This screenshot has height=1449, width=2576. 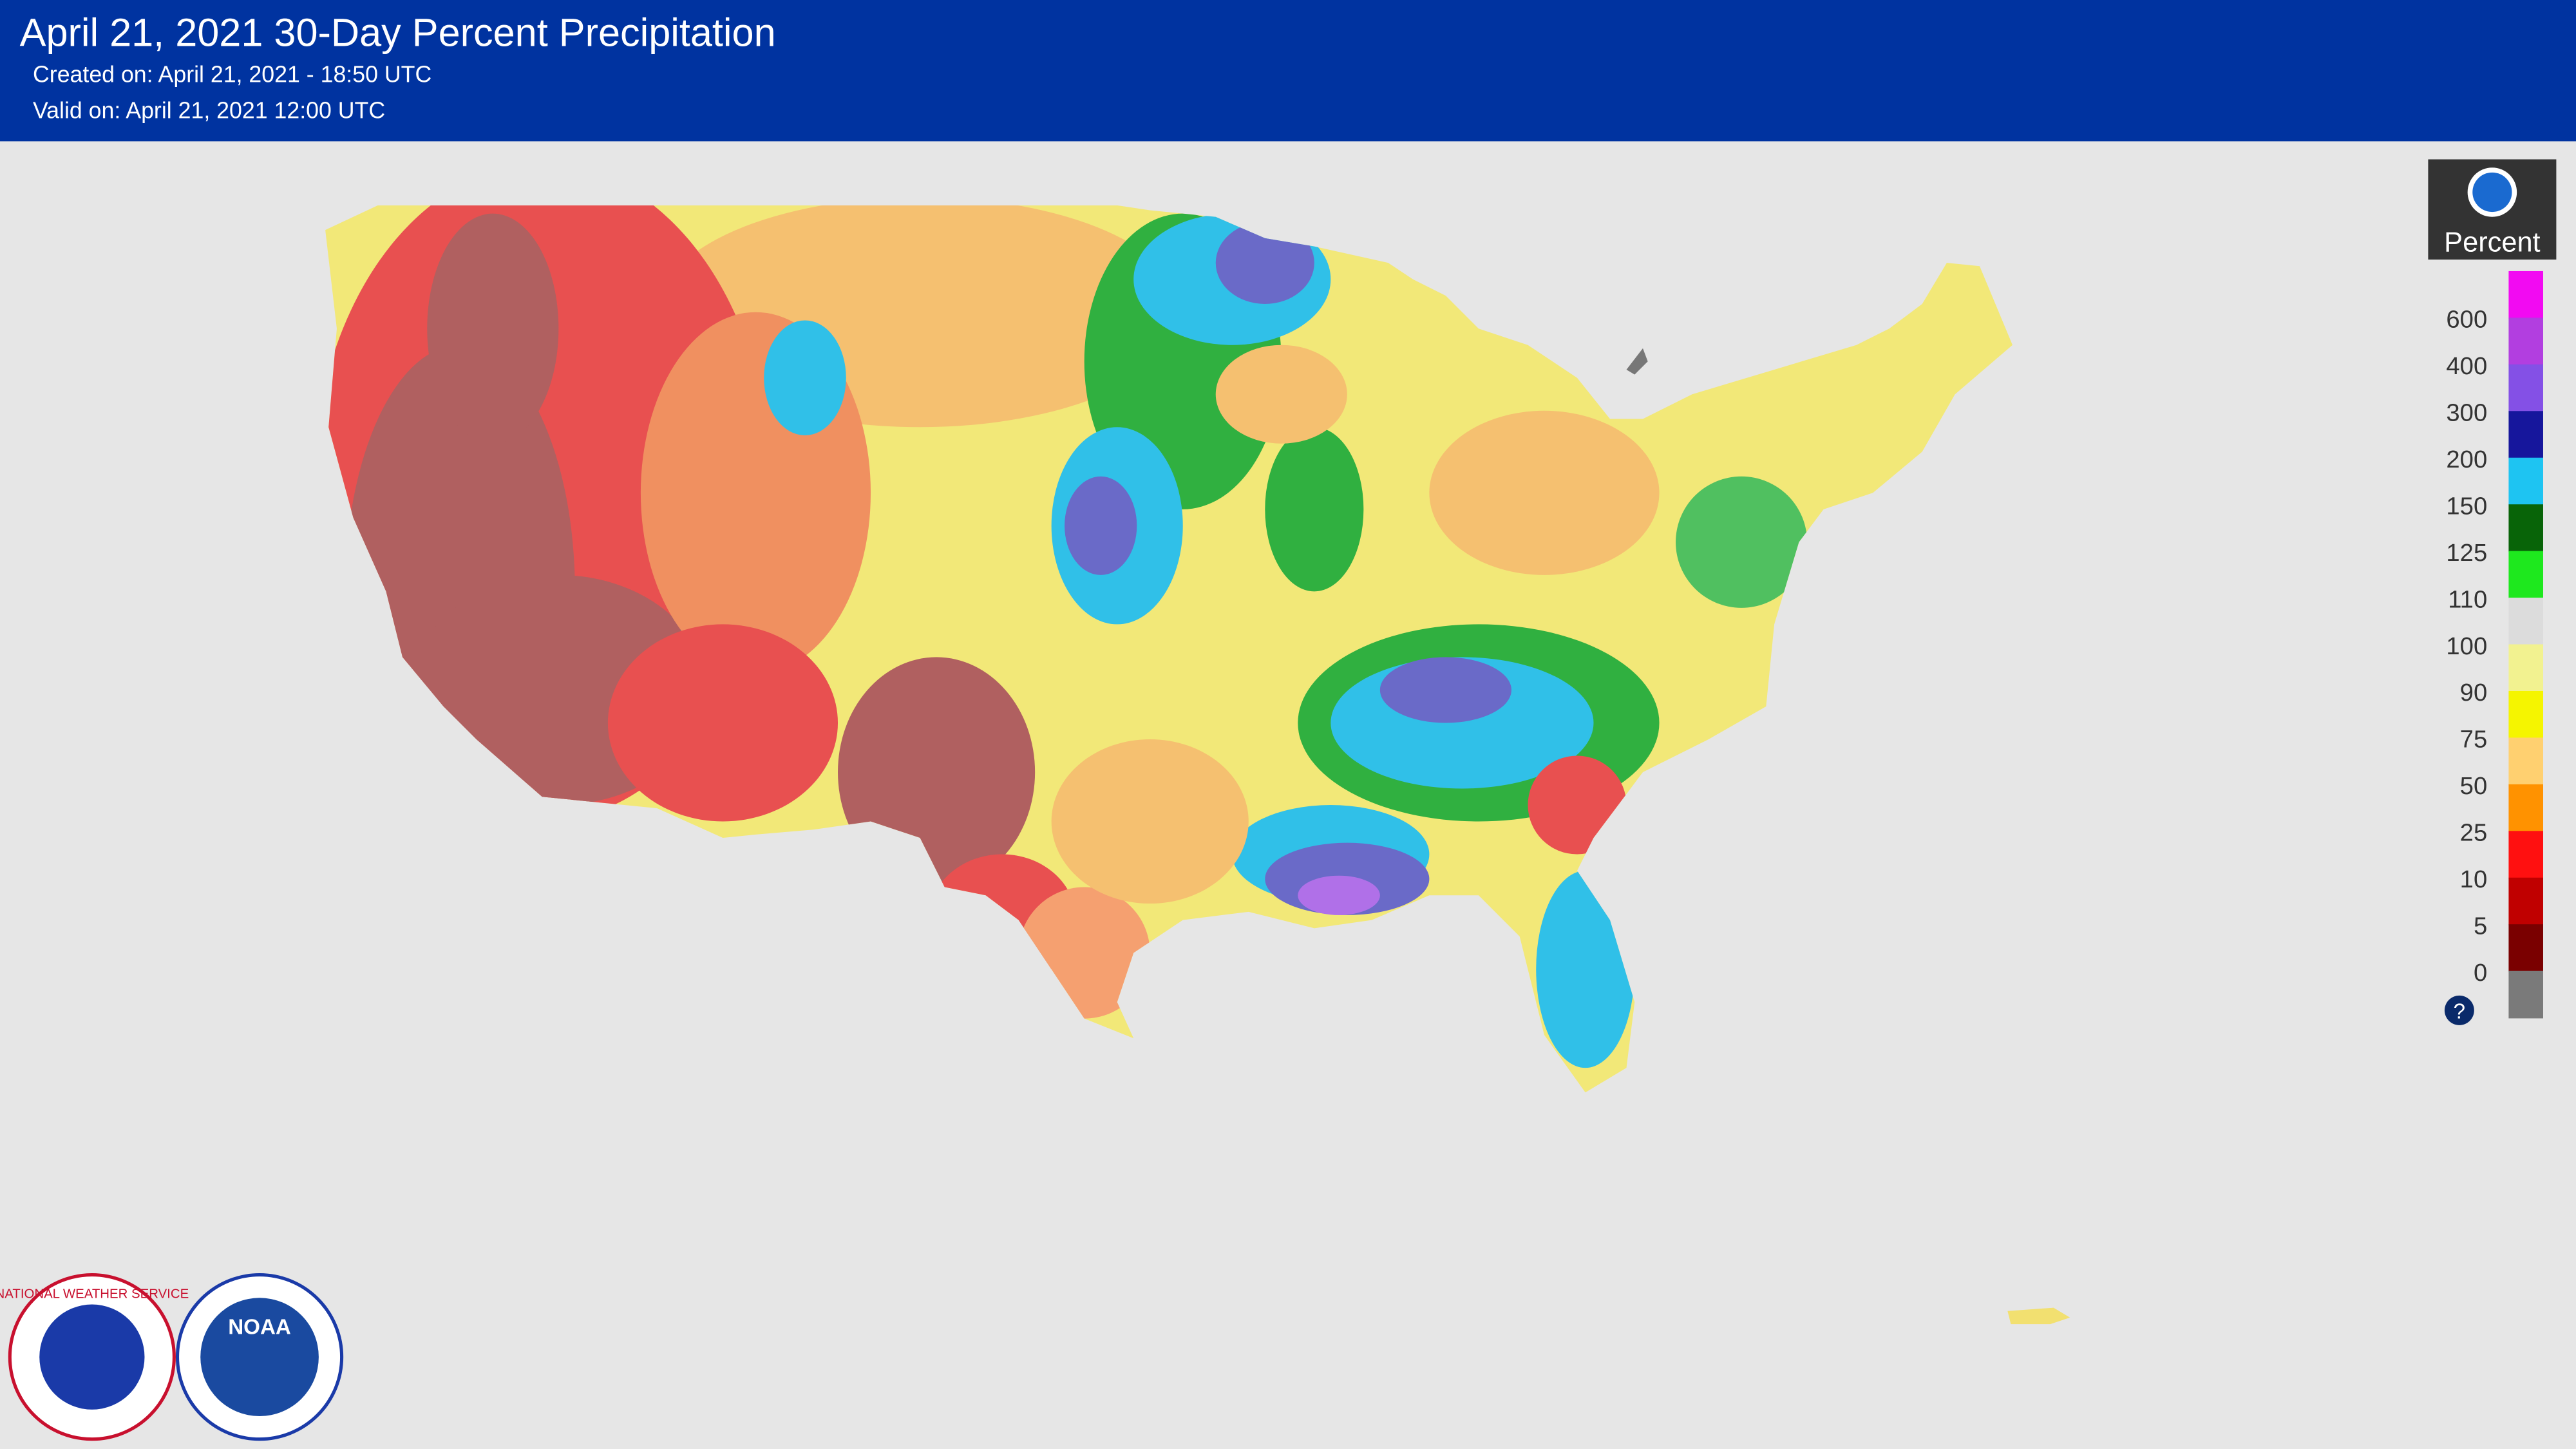 I want to click on created: Created on: April 21, 2021 - 18:50 UTC, so click(x=232, y=75).